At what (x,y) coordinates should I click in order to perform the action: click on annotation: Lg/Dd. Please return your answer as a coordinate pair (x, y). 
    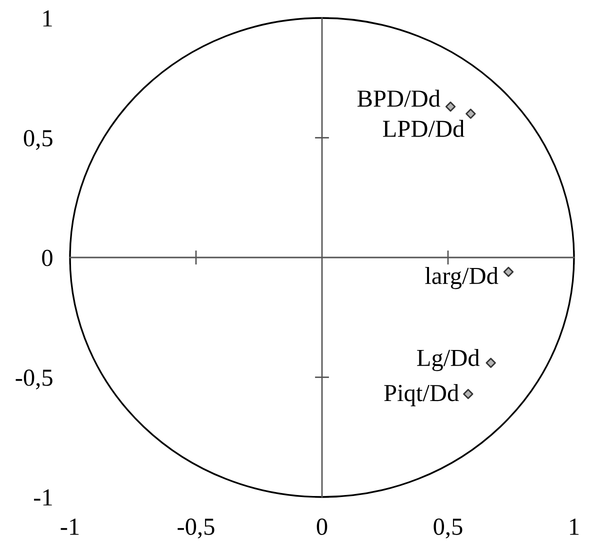
    Looking at the image, I should click on (448, 360).